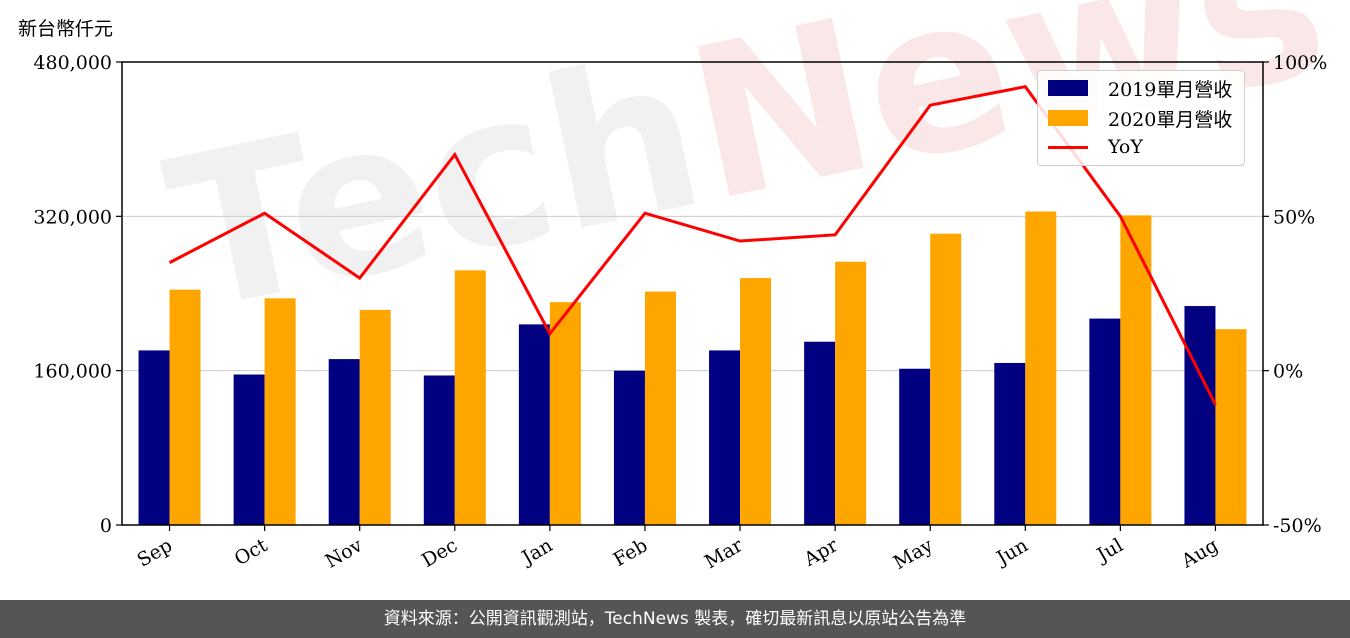  Describe the element at coordinates (725, 437) in the screenshot. I see `bar-2019-mar` at that location.